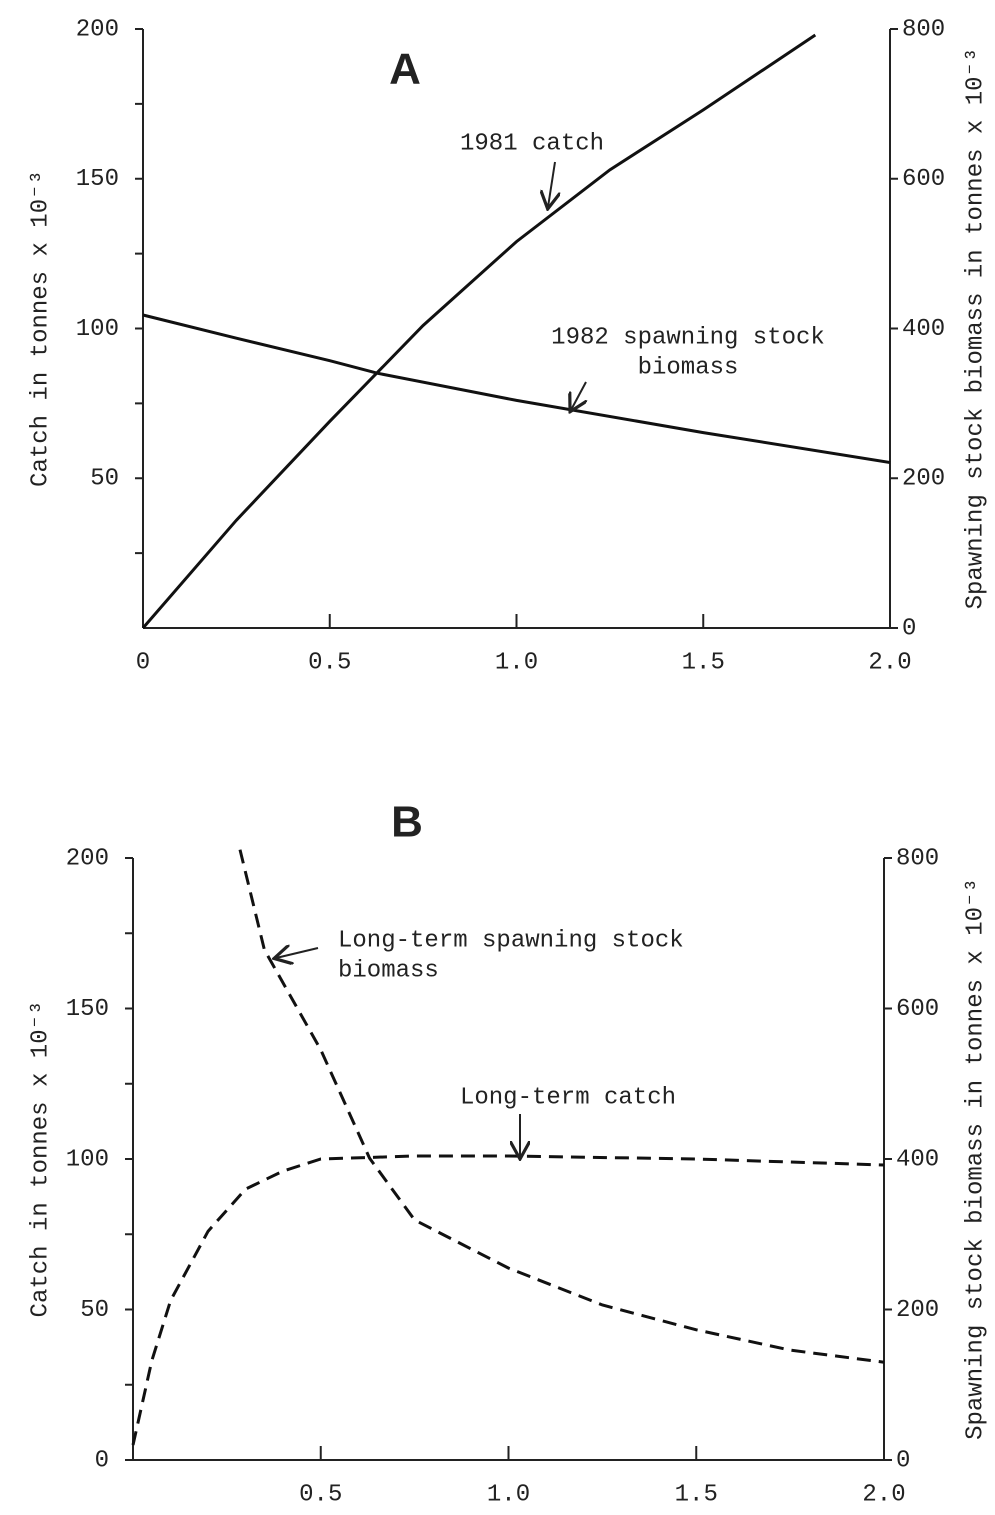  I want to click on panel-title: A, so click(405, 69).